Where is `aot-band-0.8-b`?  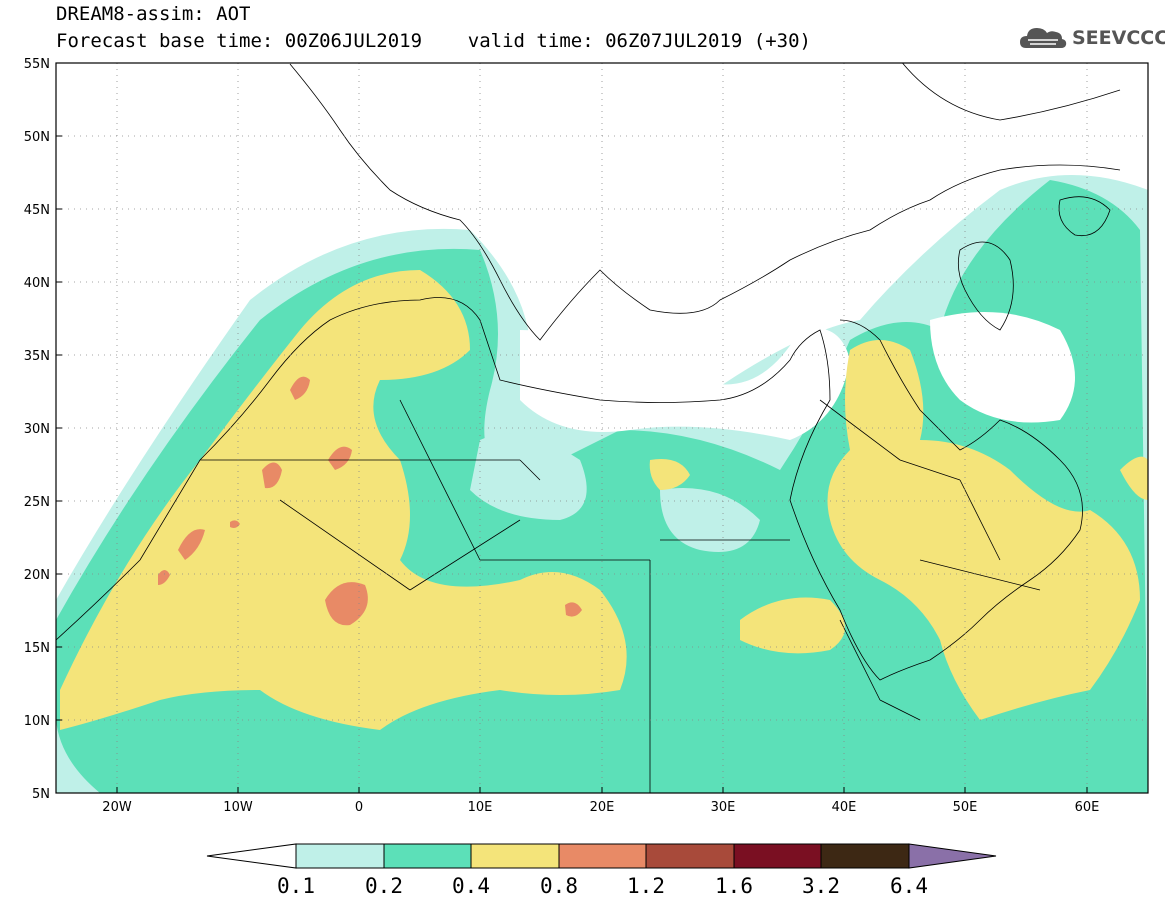 aot-band-0.8-b is located at coordinates (340, 458).